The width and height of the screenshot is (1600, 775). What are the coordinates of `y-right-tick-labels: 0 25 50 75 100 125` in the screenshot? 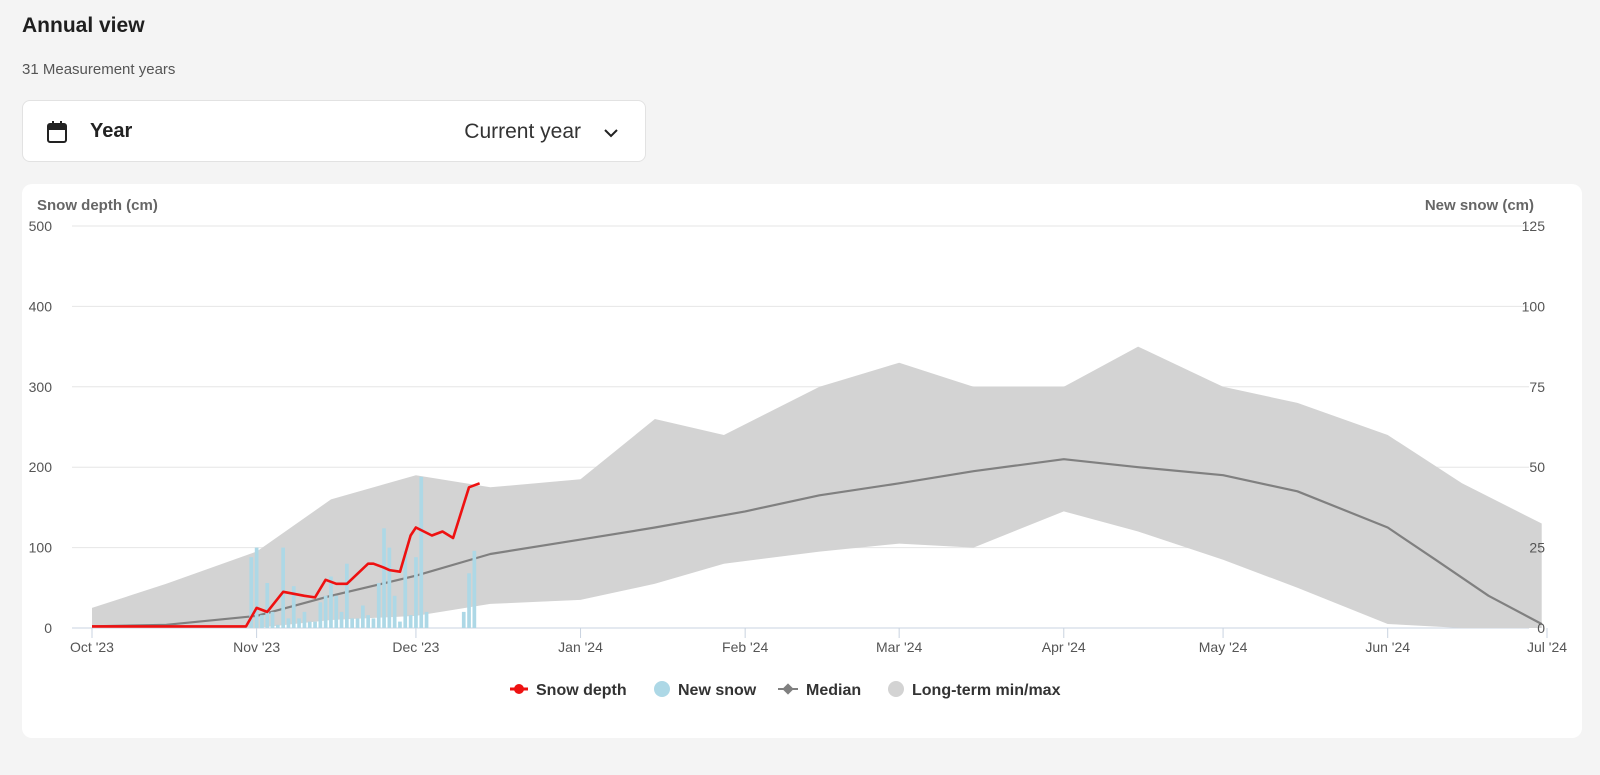 It's located at (1534, 427).